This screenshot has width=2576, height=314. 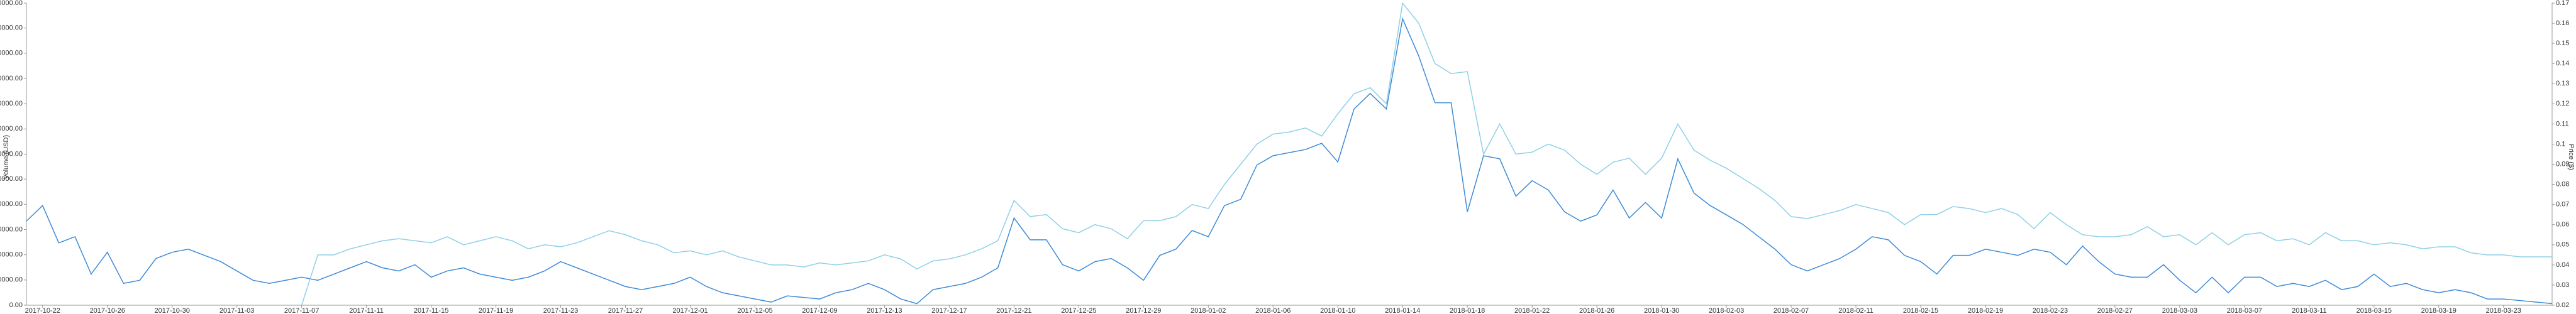 What do you see at coordinates (1143, 310) in the screenshot?
I see `x-tick-label: 2017-12-29` at bounding box center [1143, 310].